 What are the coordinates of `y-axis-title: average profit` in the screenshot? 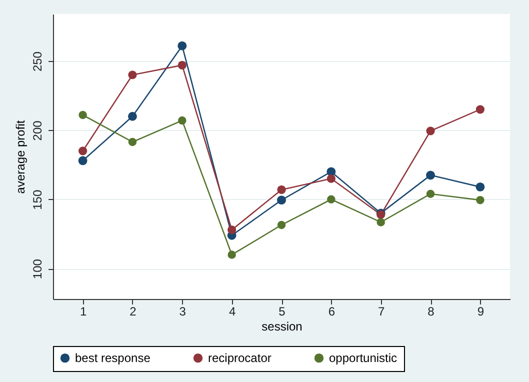 It's located at (21, 157).